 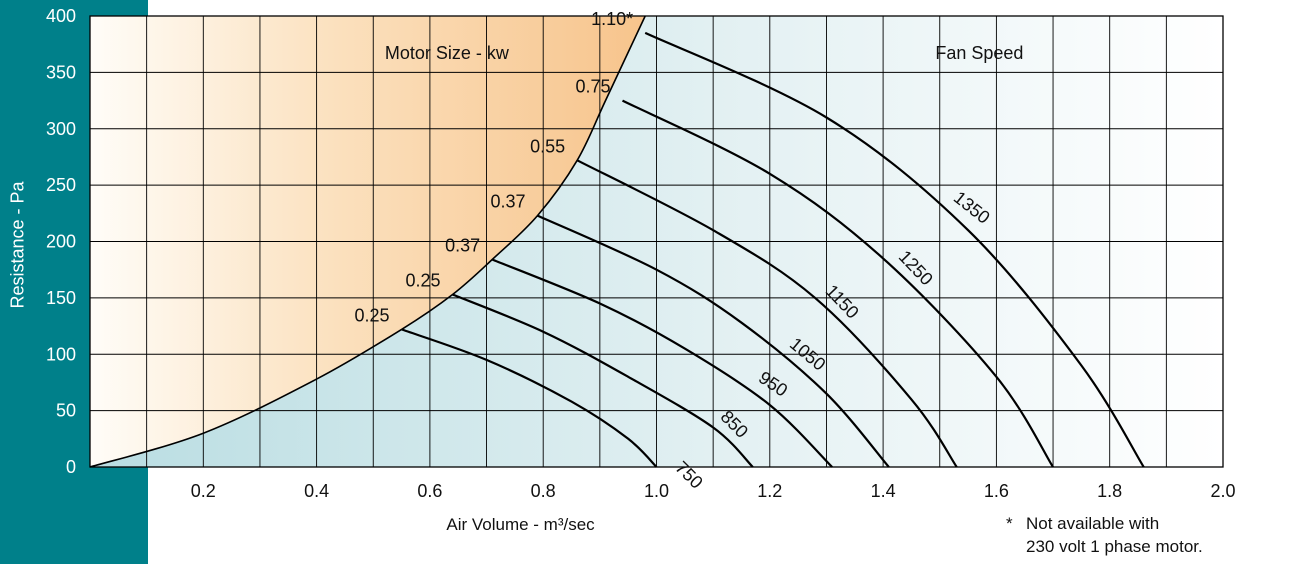 I want to click on y-tick-label: 100, so click(x=61, y=354).